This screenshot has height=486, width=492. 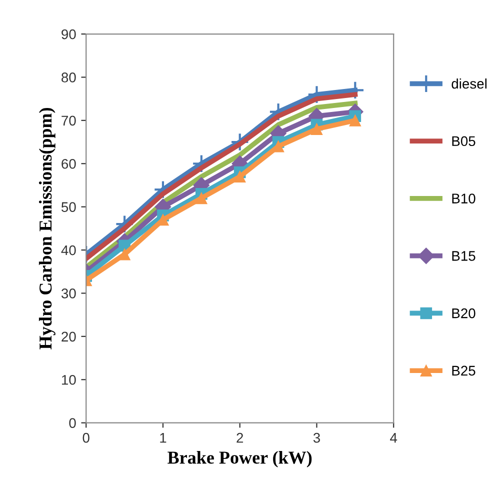 What do you see at coordinates (240, 459) in the screenshot?
I see `x-axis-title: Brake Power (kW)` at bounding box center [240, 459].